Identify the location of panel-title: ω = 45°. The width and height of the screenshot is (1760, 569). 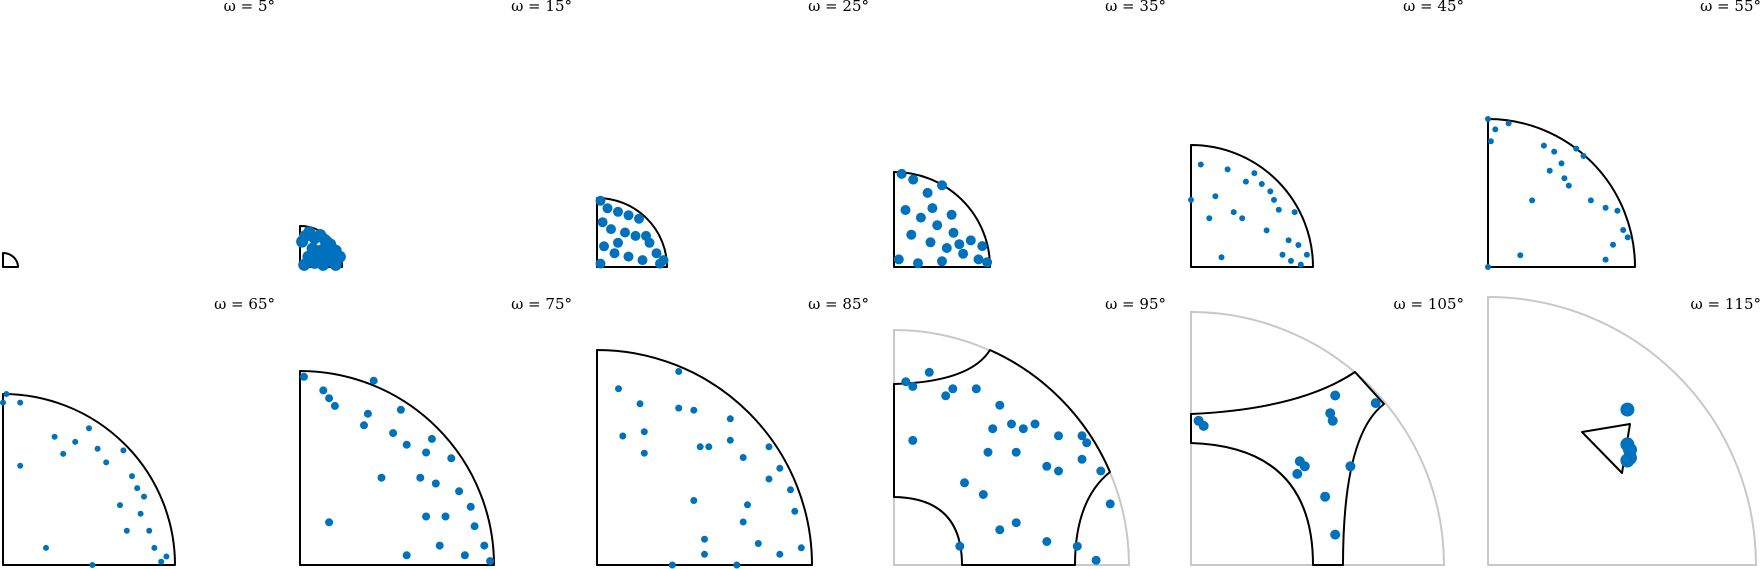
(1433, 7).